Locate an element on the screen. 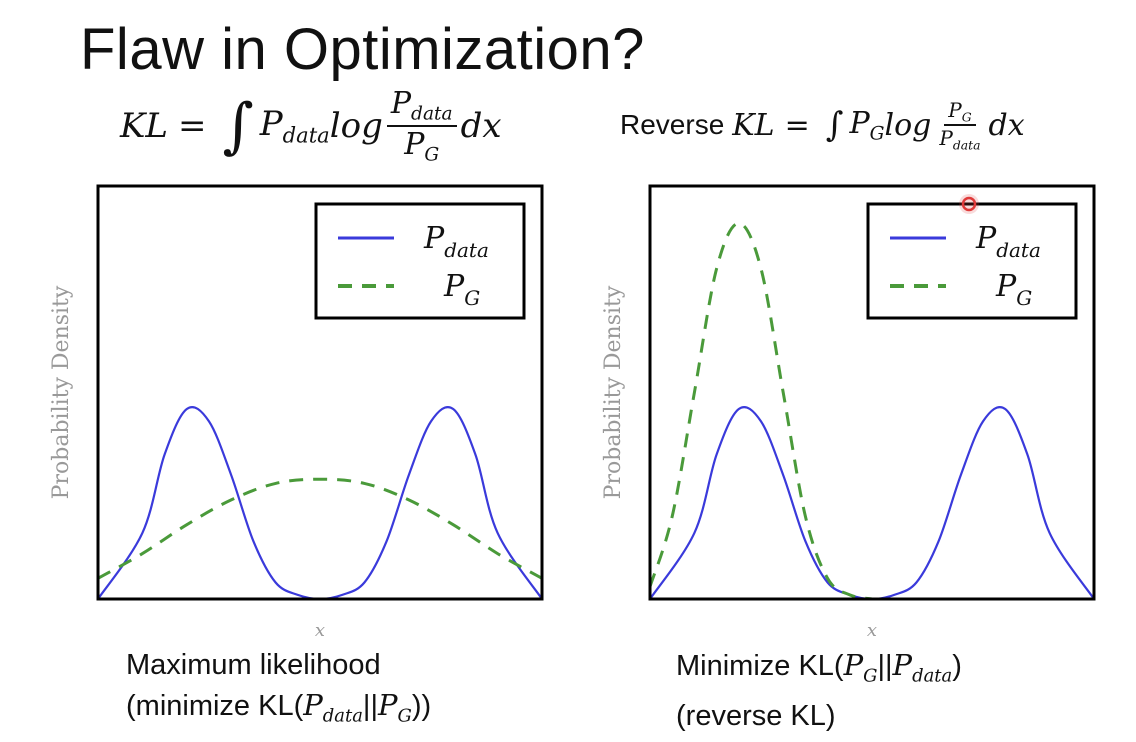 This screenshot has height=742, width=1136. fraction: Pdata PG is located at coordinates (421, 126).